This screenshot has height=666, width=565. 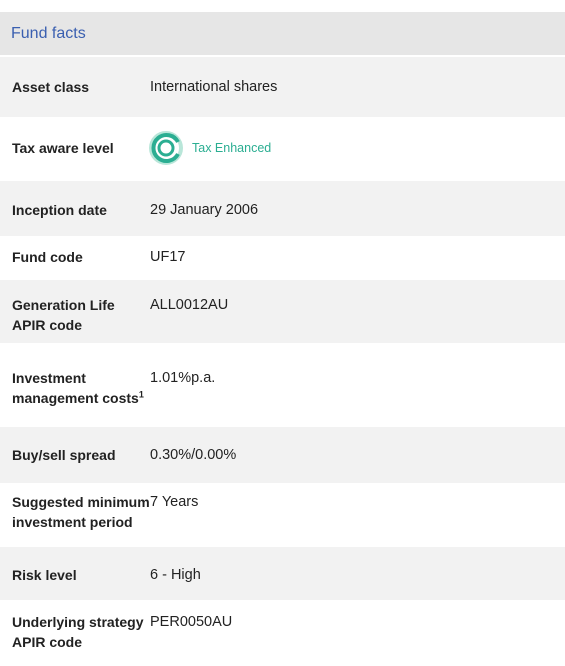 I want to click on fact-row: Tax aware level Tax Enhanced, so click(x=282, y=149).